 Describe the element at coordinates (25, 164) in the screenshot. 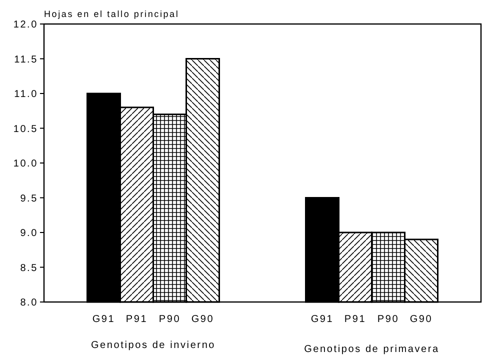

I see `y-tick-label: 10.0` at that location.